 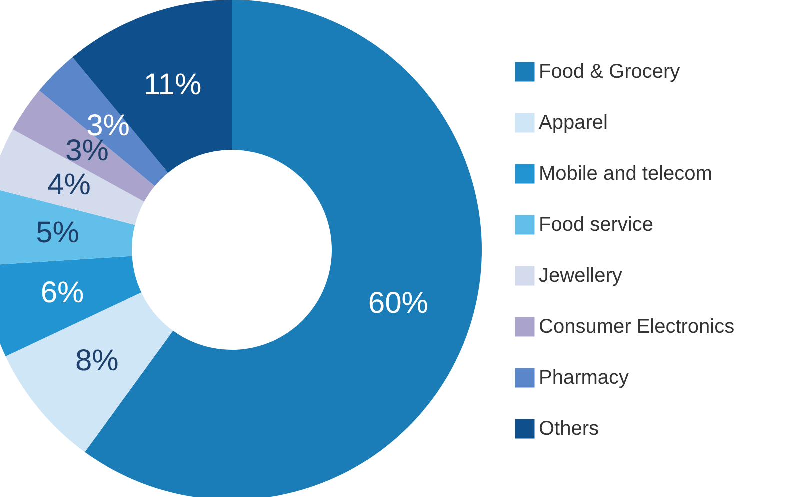 What do you see at coordinates (173, 85) in the screenshot?
I see `data-label: 11%` at bounding box center [173, 85].